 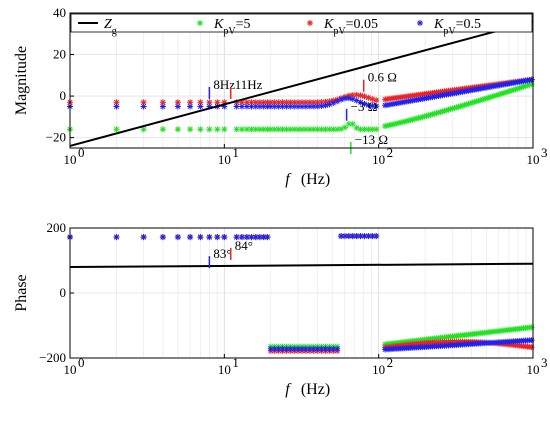 I want to click on x-tick-exponent: 0, so click(x=81, y=152).